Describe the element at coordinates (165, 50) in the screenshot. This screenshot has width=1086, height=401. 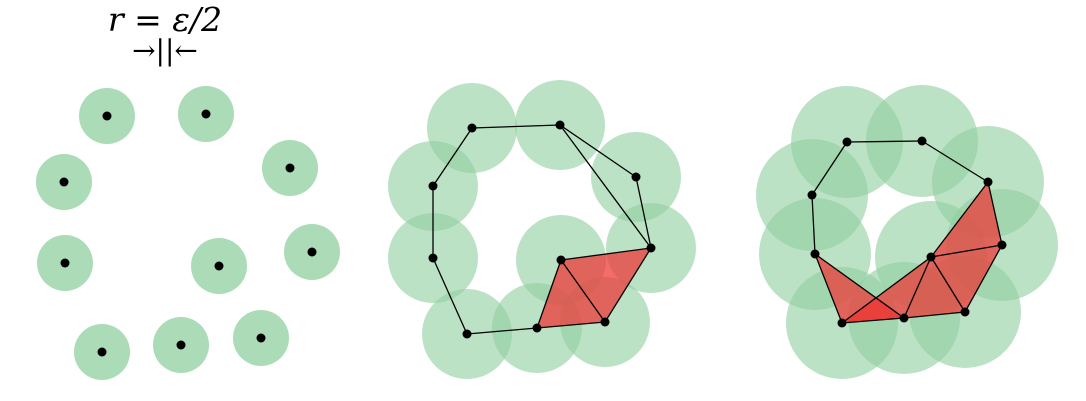
I see `radius-arrow-marker: →||←` at that location.